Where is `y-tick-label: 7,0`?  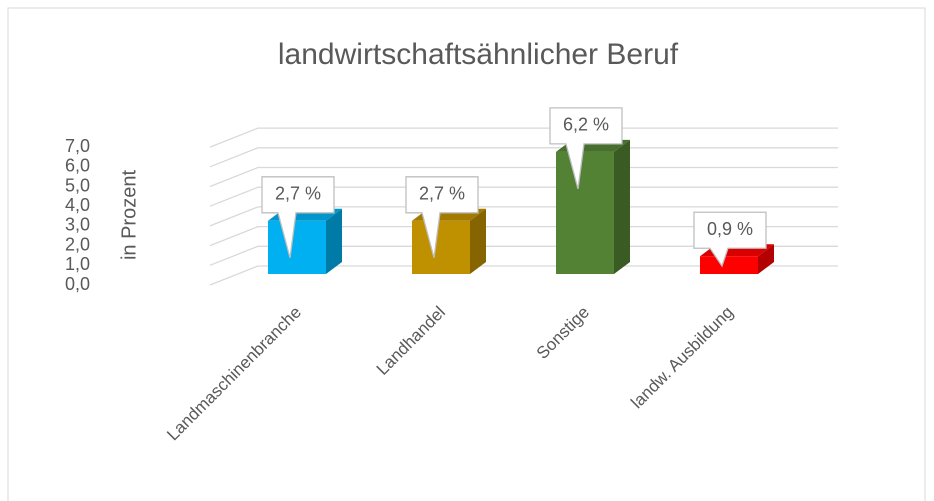
y-tick-label: 7,0 is located at coordinates (77, 146).